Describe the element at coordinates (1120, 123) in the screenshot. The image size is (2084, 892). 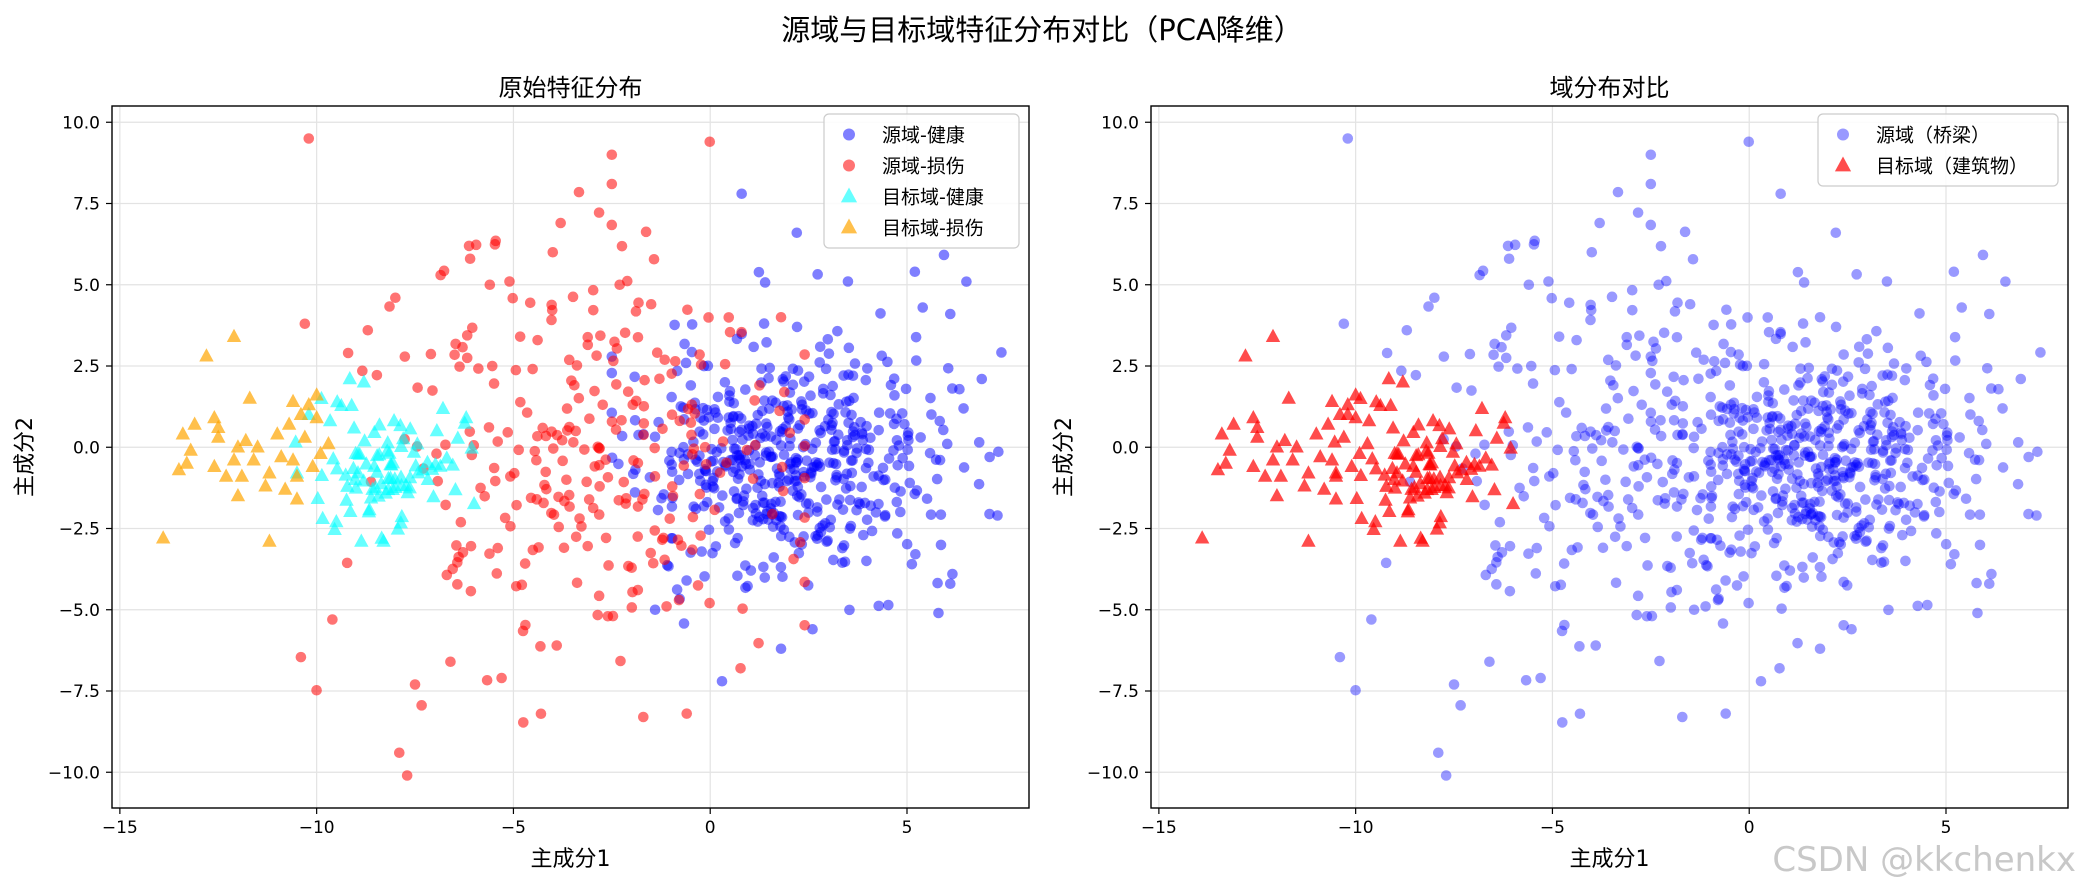
I see `y-tick-label: 10.0` at that location.